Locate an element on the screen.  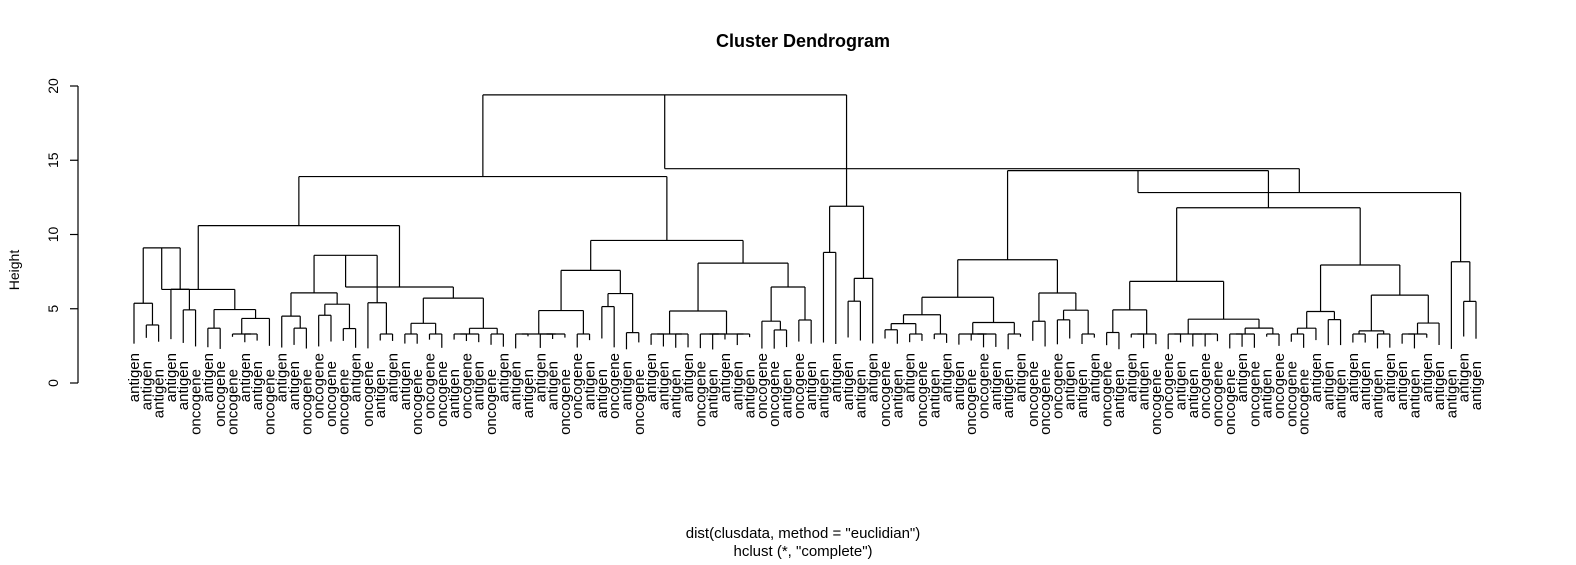
method-sublabel: hclust (*, "complete") is located at coordinates (802, 551).